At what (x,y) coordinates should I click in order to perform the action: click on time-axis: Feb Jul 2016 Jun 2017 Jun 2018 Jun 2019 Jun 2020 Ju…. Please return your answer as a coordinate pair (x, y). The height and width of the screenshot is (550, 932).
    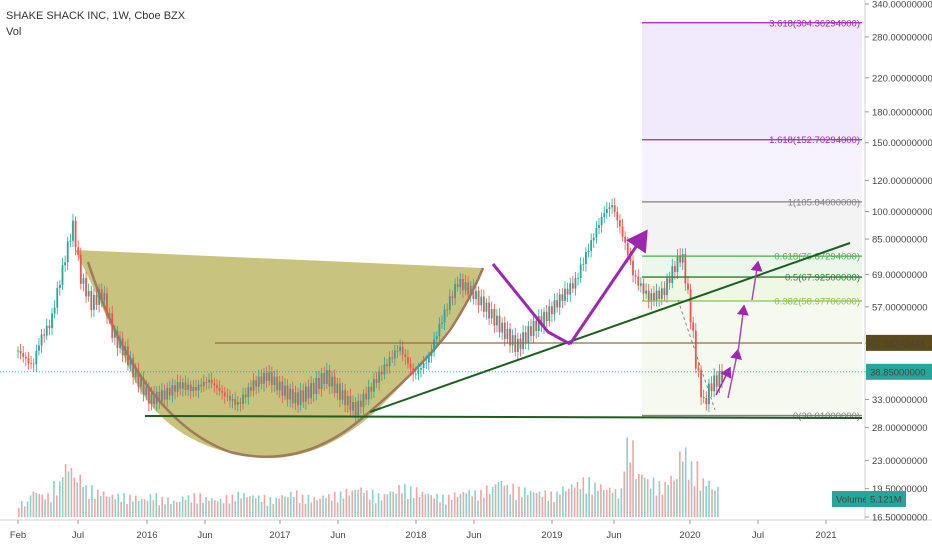
    Looking at the image, I should click on (423, 530).